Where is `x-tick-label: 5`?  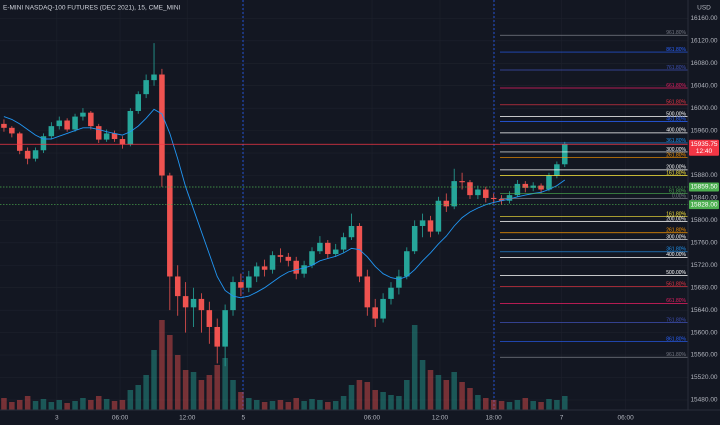 x-tick-label: 5 is located at coordinates (243, 418).